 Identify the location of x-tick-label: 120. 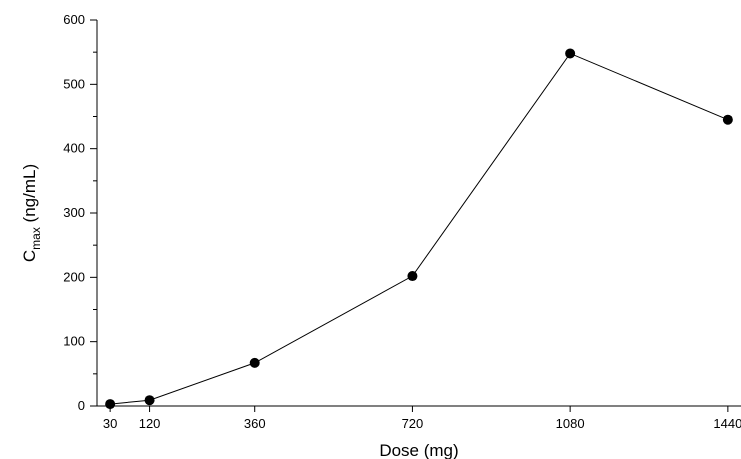
(150, 423).